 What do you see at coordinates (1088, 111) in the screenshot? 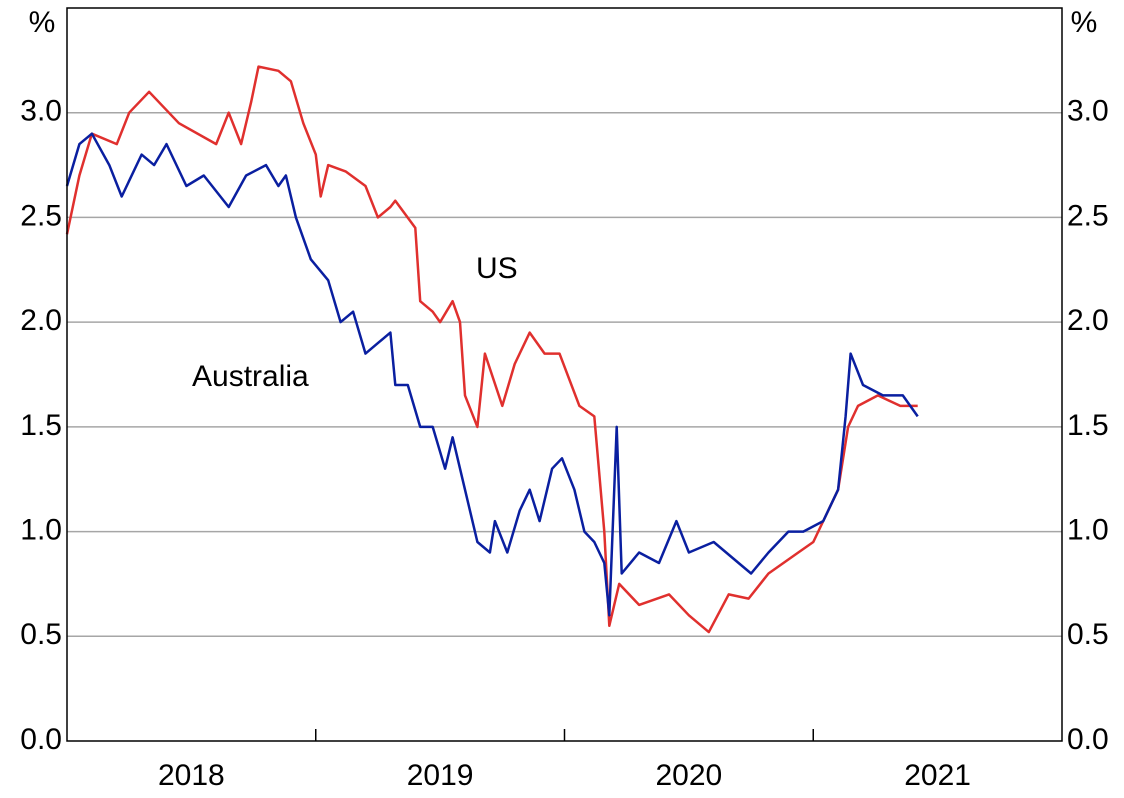
I see `y2-tick-label: 3.0` at bounding box center [1088, 111].